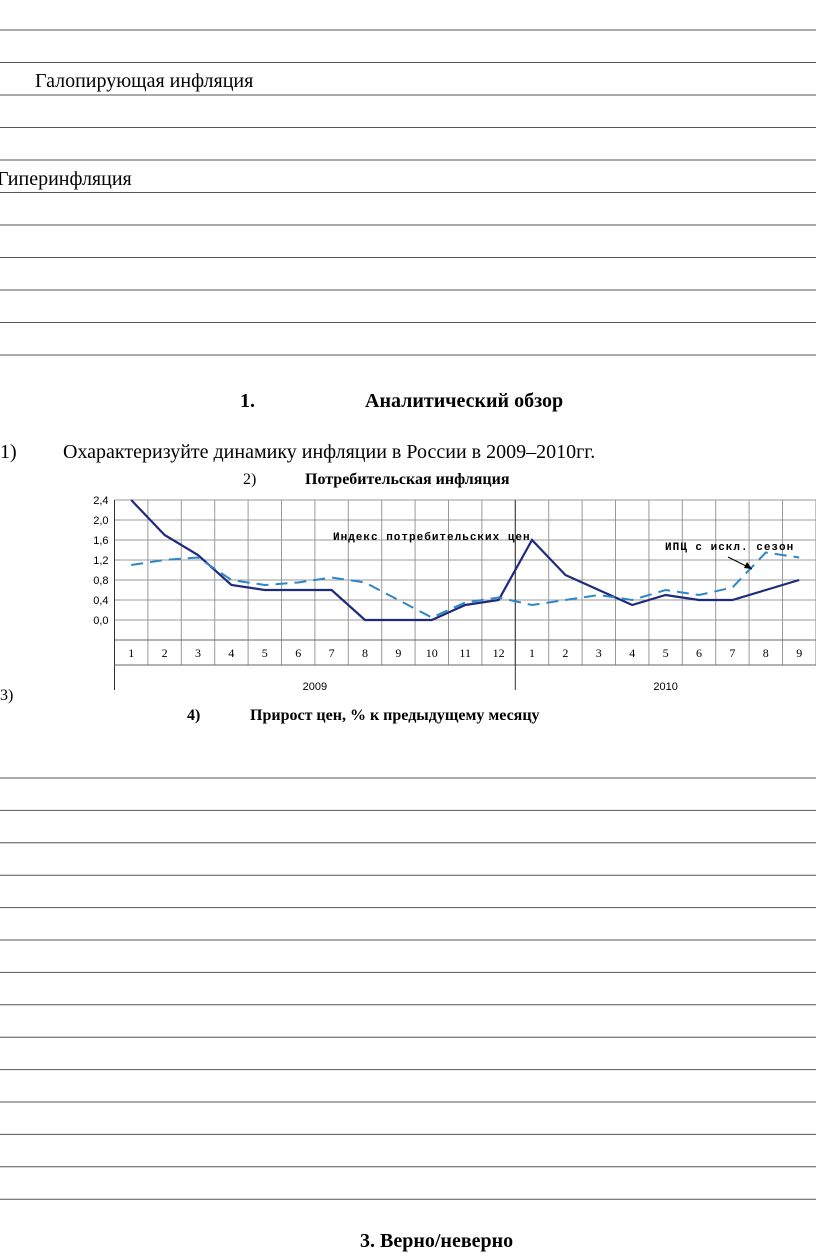 The width and height of the screenshot is (816, 1254). What do you see at coordinates (144, 81) in the screenshot?
I see `term: Галопирующая инфляция` at bounding box center [144, 81].